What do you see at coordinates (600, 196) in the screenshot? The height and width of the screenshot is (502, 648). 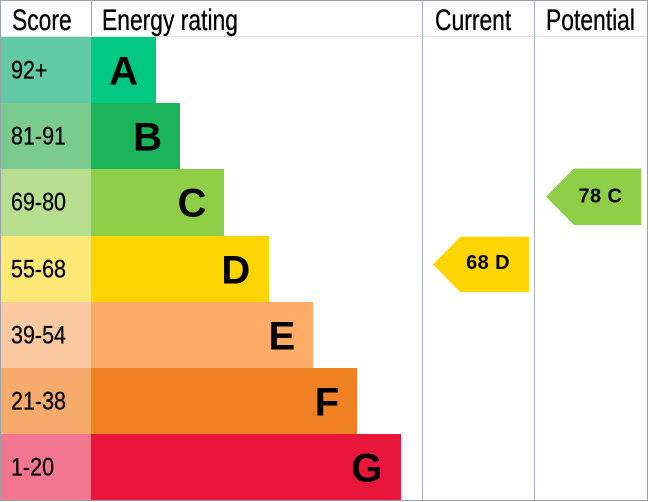 I see `svg-text: 78 C` at bounding box center [600, 196].